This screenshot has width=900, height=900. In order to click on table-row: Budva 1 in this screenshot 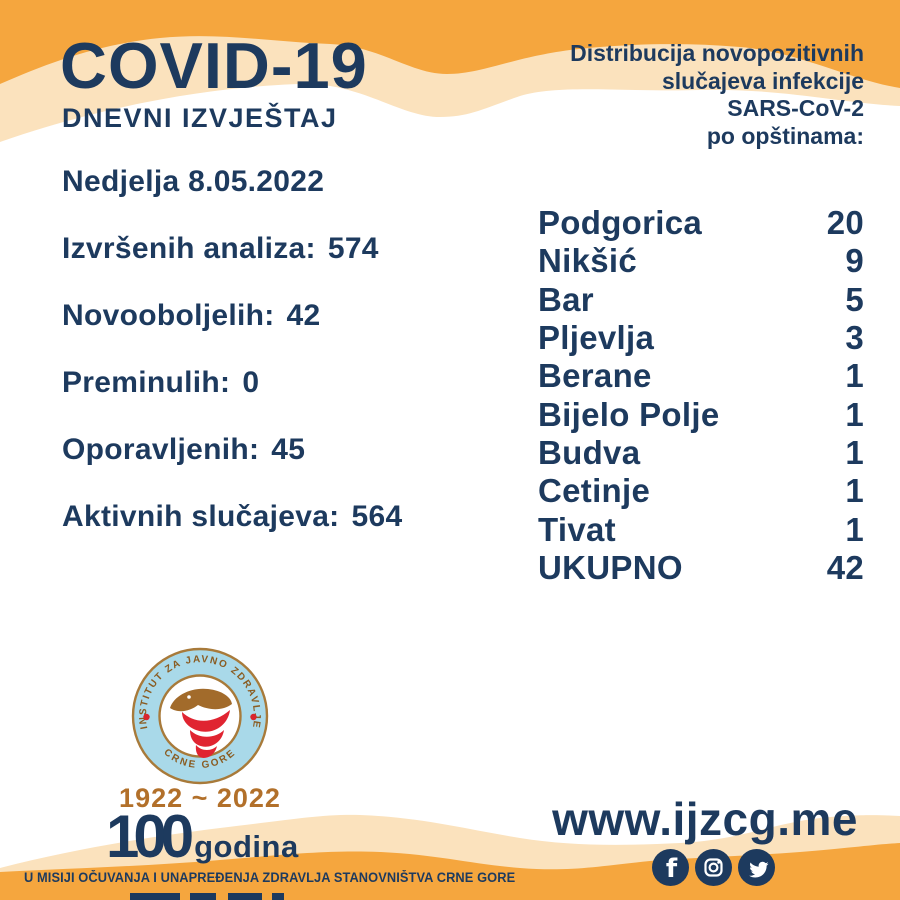, I will do `click(701, 453)`.